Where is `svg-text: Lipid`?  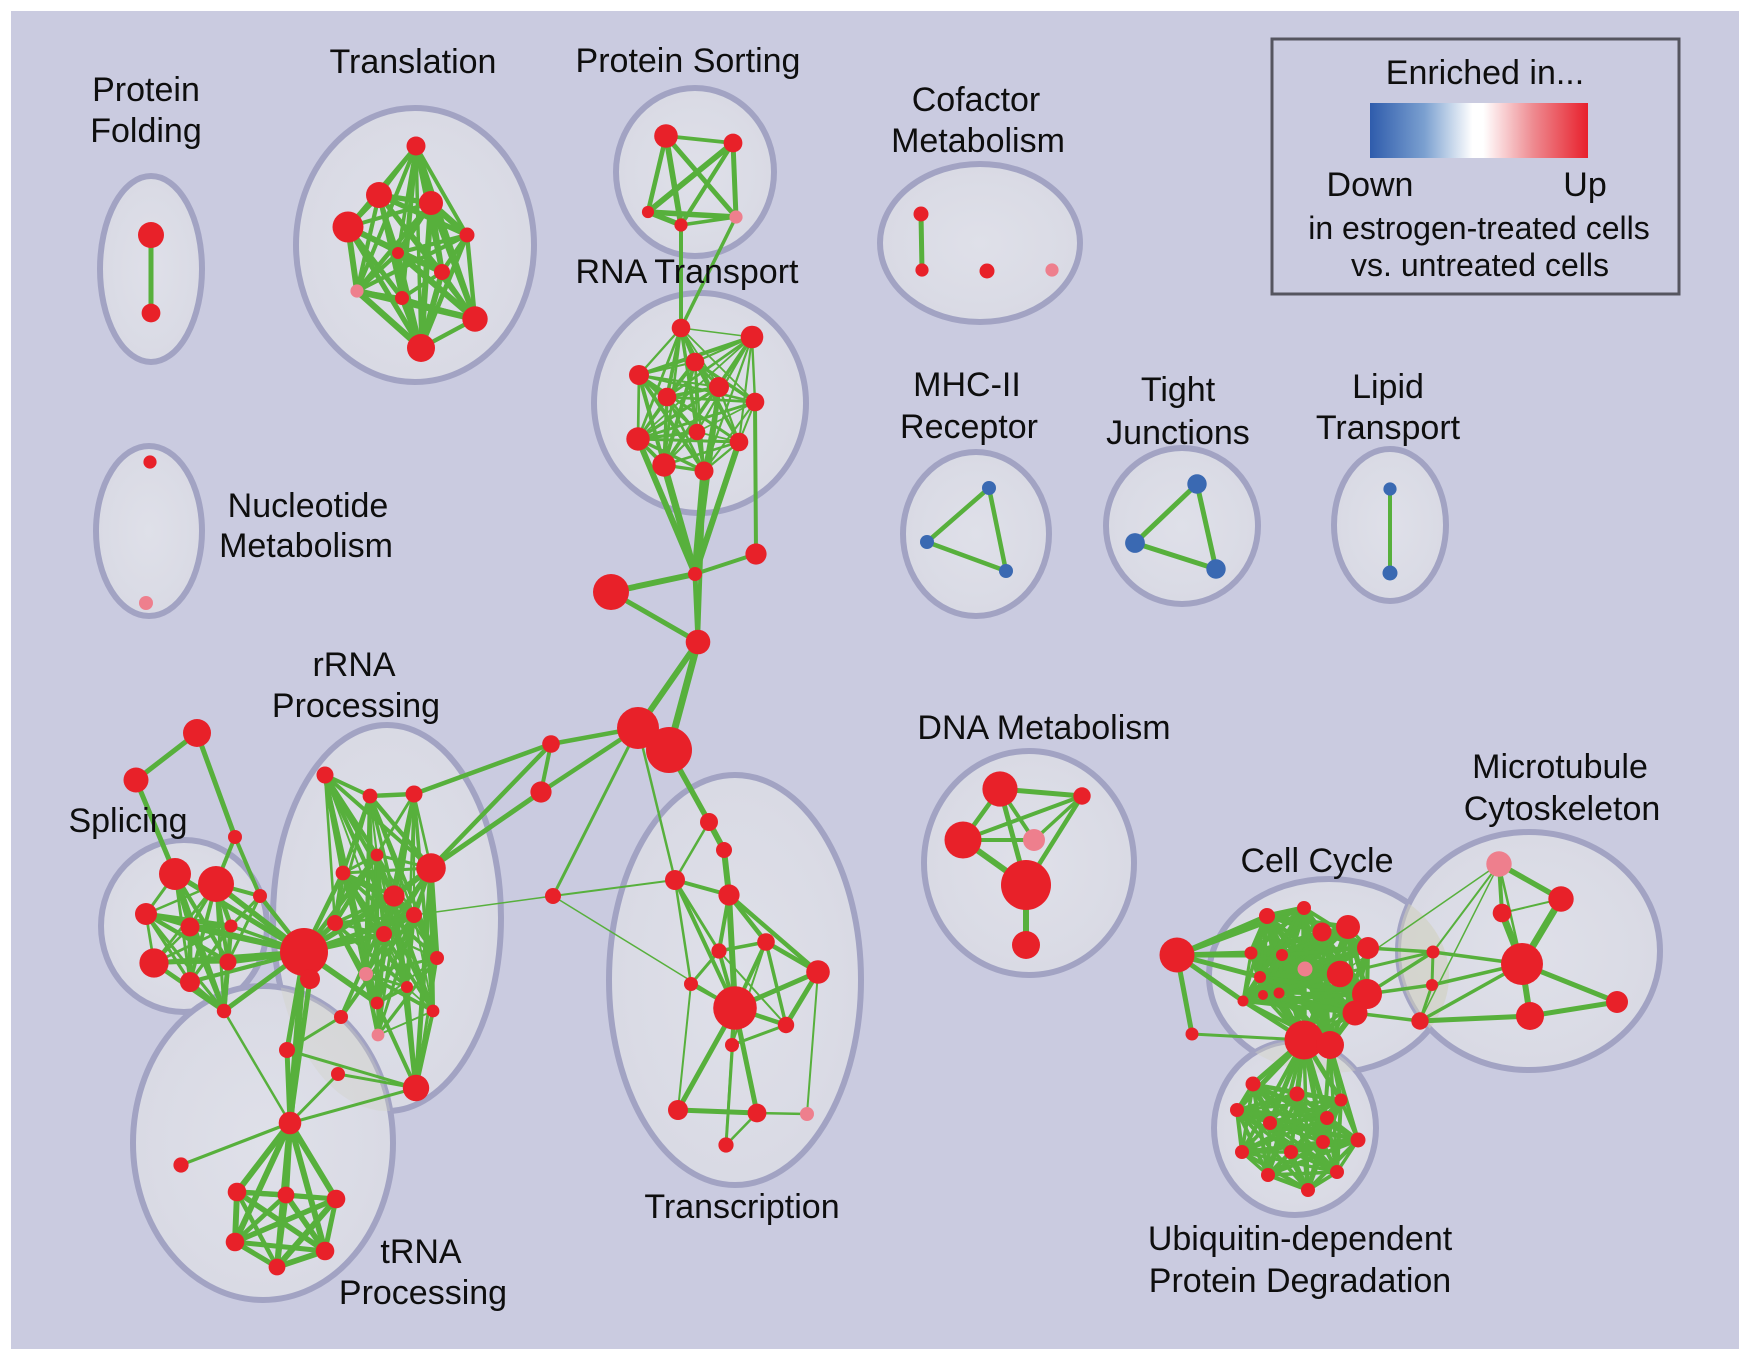
svg-text: Lipid is located at coordinates (1388, 387).